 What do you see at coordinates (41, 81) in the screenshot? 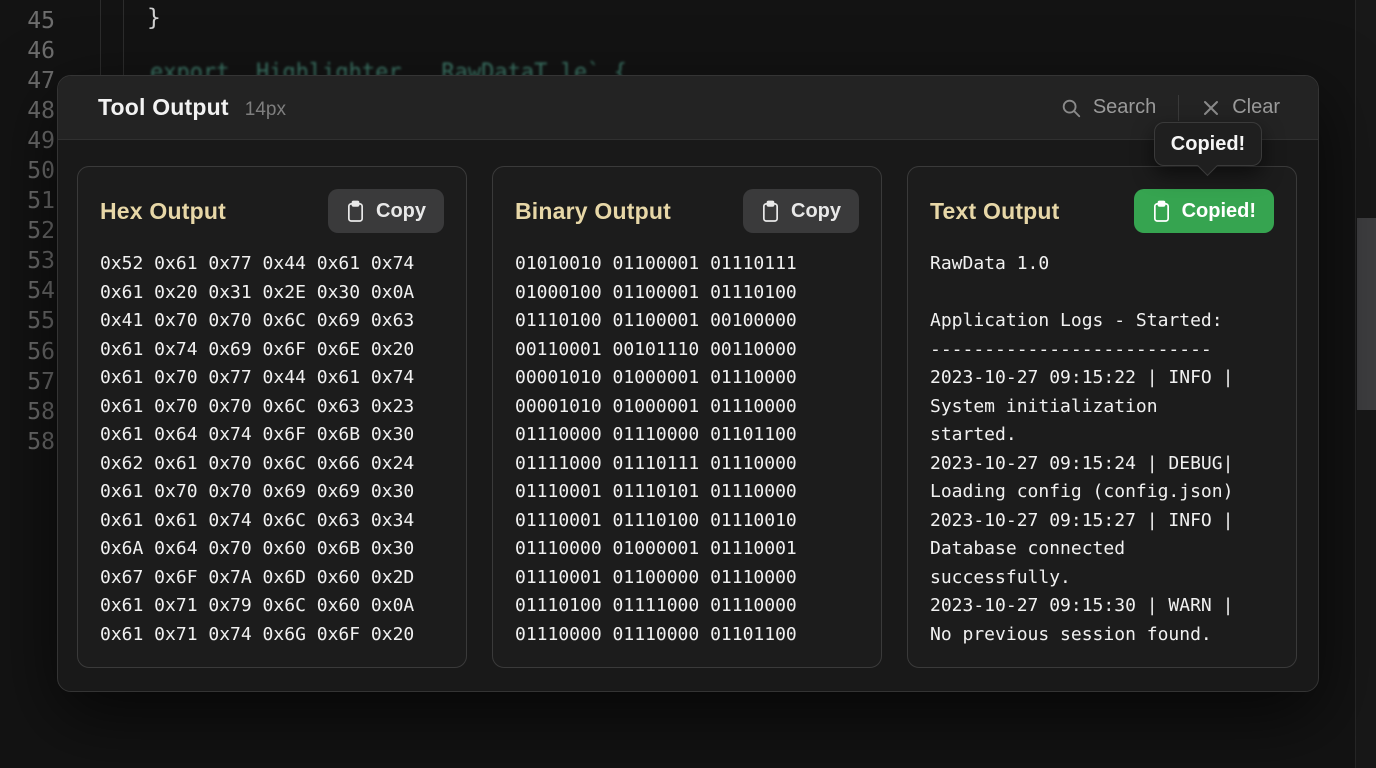
I see `line-number: 47` at bounding box center [41, 81].